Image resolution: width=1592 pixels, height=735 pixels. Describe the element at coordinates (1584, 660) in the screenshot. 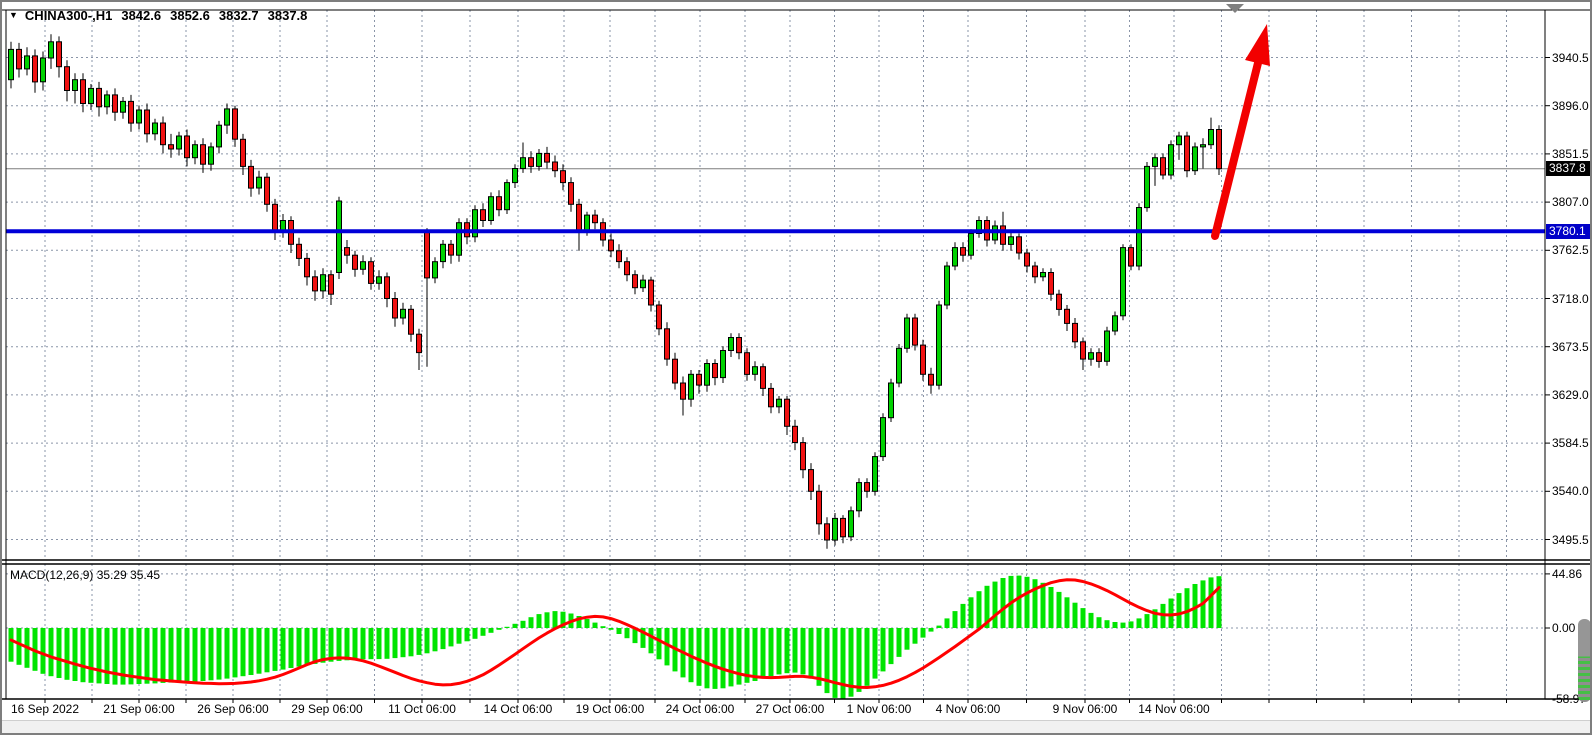

I see `scrollbar-thumb` at that location.